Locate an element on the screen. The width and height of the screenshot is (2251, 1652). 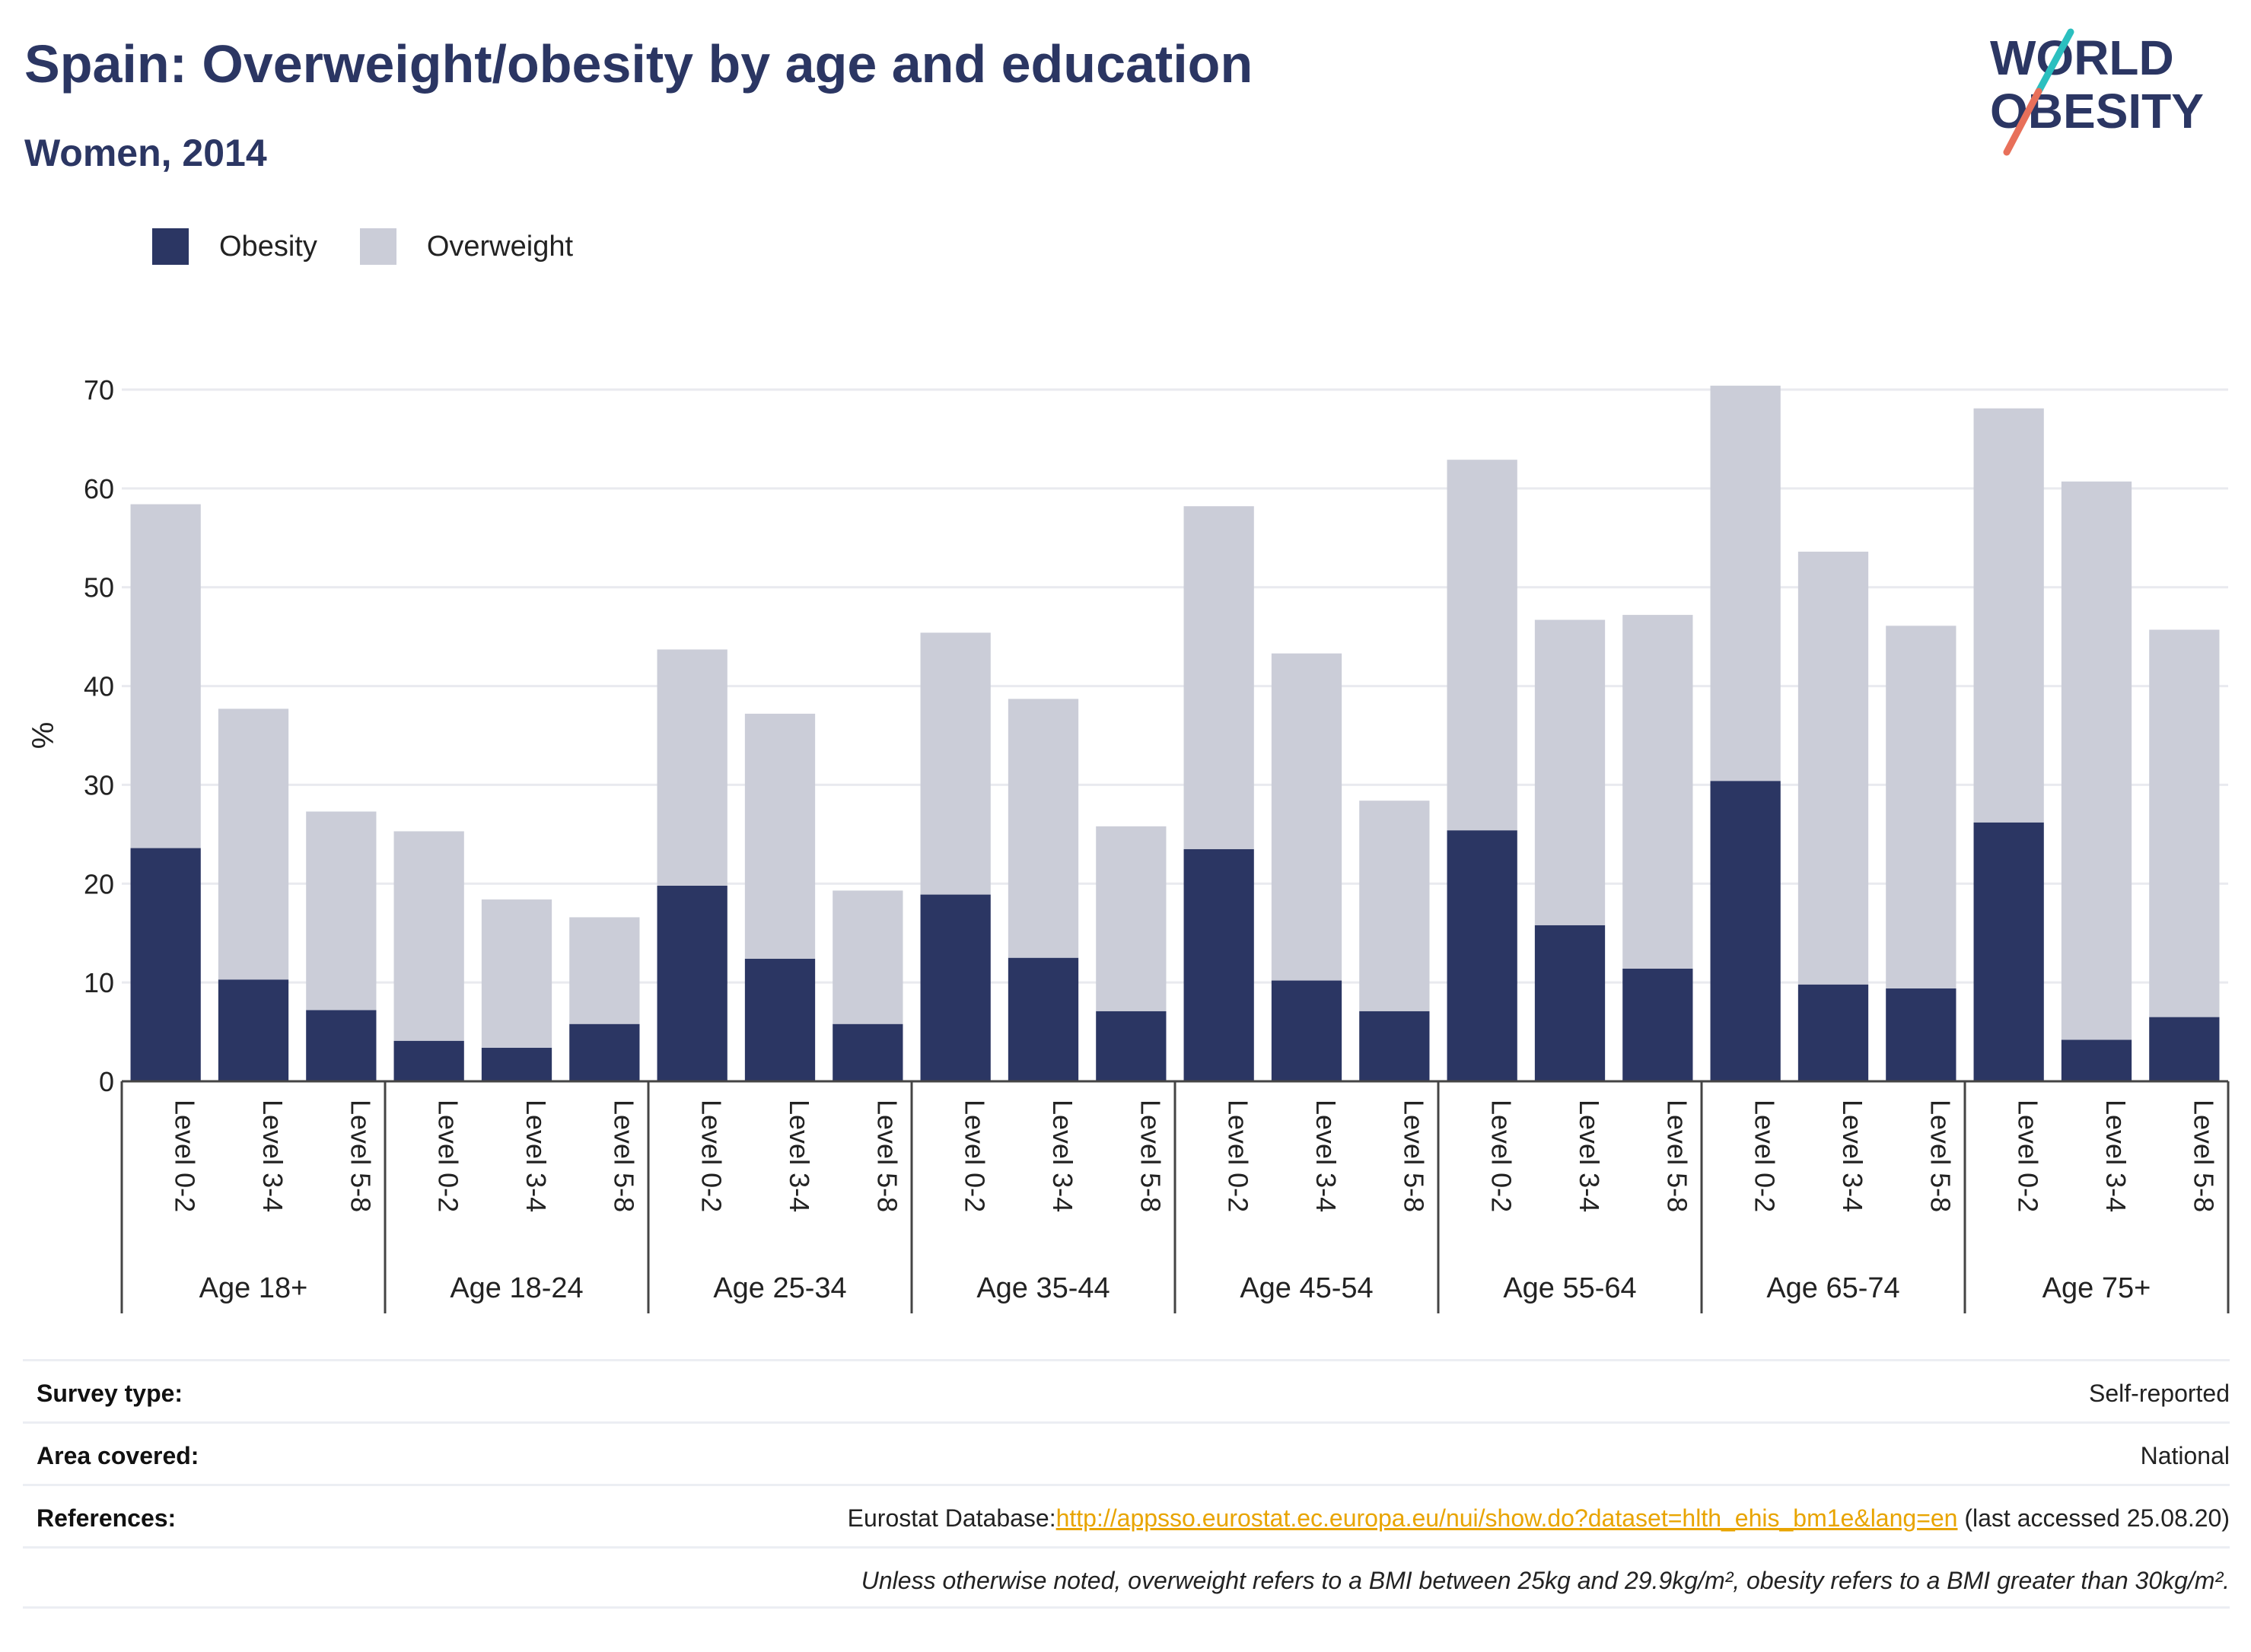
references-prefix: Eurostat Database: is located at coordinates (951, 1518).